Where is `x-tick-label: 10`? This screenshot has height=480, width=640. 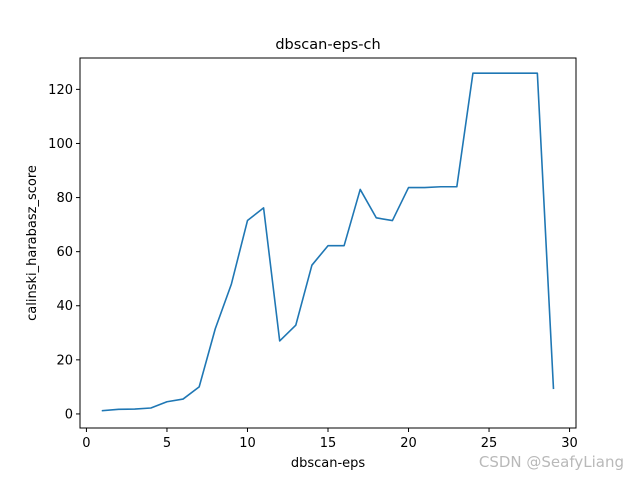 x-tick-label: 10 is located at coordinates (247, 443).